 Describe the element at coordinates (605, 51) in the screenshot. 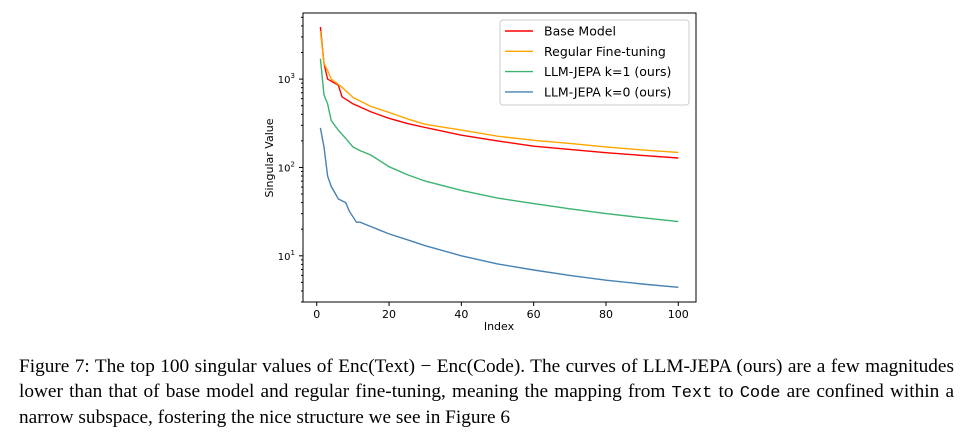

I see `legend-label: Regular Fine-tuning` at that location.